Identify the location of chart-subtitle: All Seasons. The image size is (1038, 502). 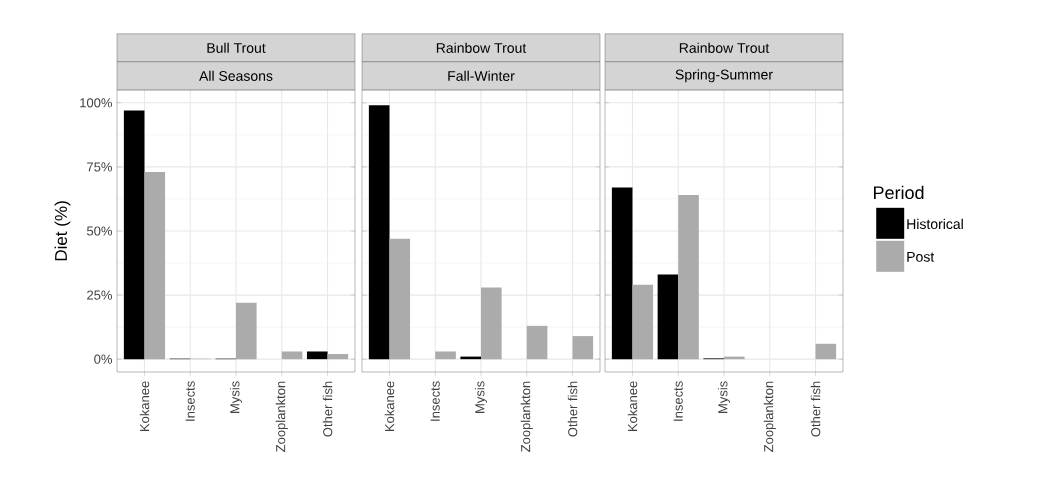
(236, 75).